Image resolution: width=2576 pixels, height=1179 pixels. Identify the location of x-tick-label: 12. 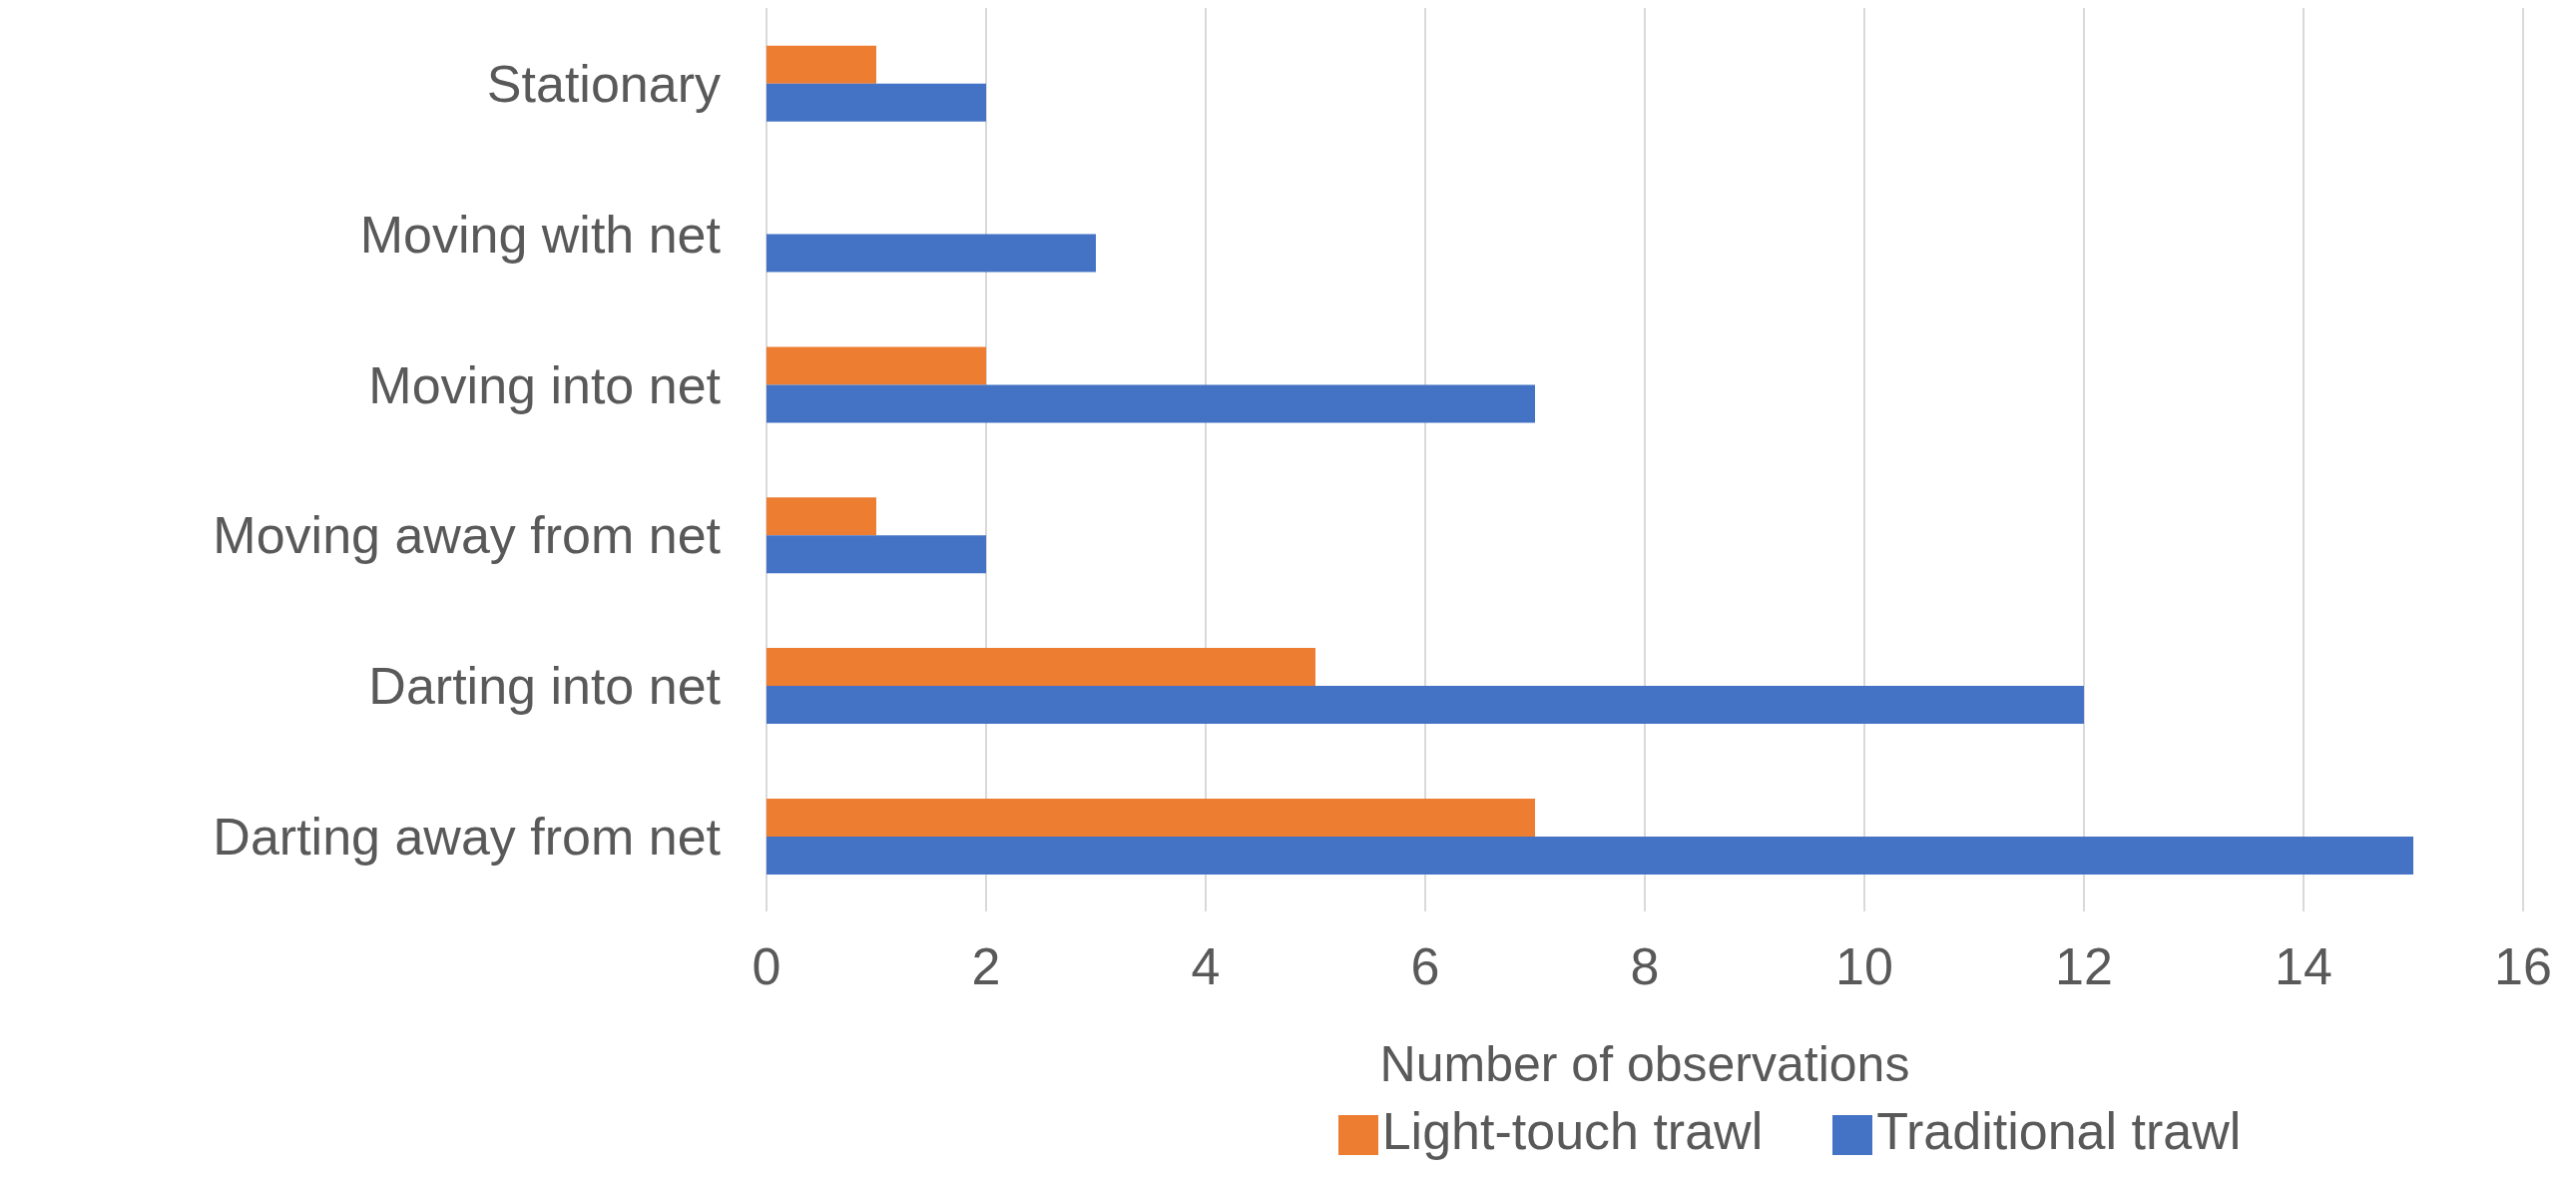
(2084, 965).